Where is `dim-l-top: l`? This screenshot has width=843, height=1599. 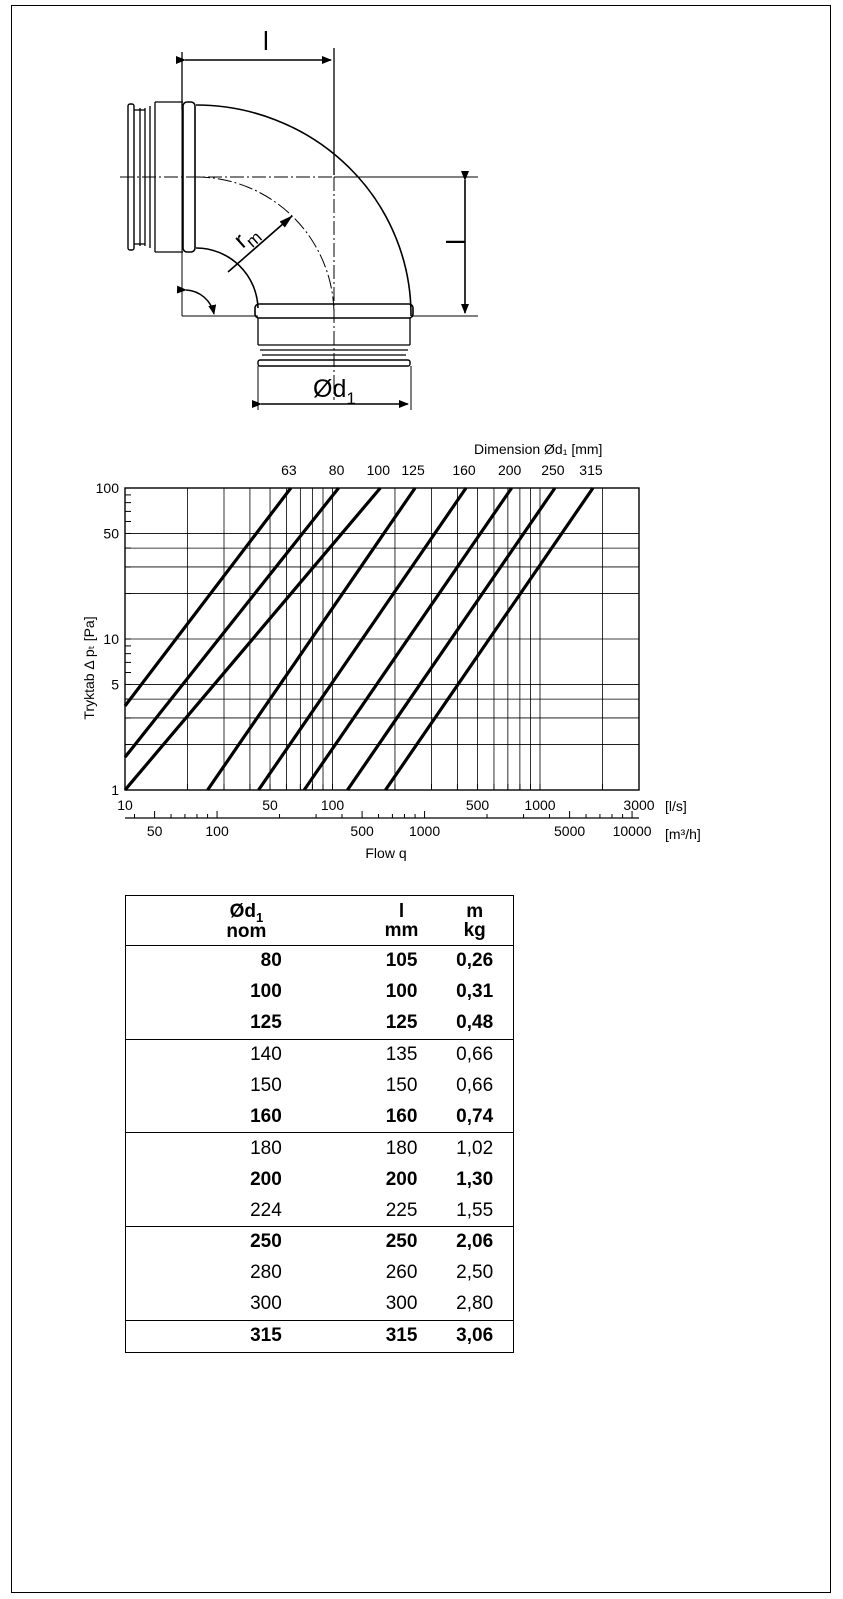 dim-l-top: l is located at coordinates (266, 41).